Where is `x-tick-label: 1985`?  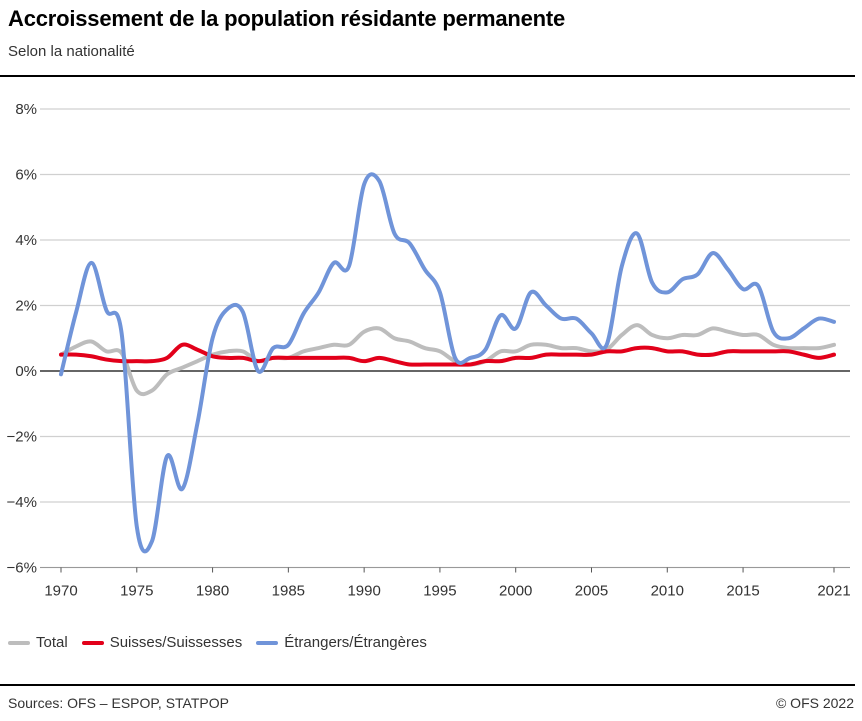 x-tick-label: 1985 is located at coordinates (288, 591).